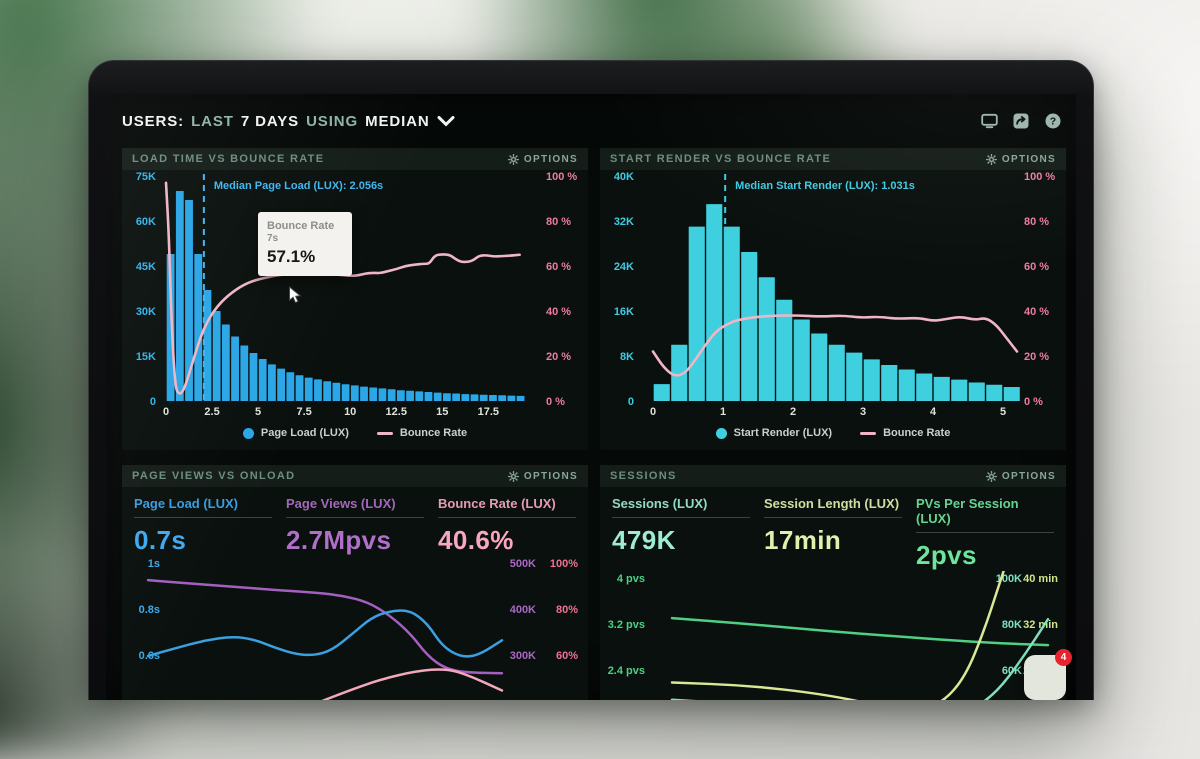 This screenshot has height=759, width=1200. Describe the element at coordinates (681, 533) in the screenshot. I see `metric-sessions: Sessions (LUX) 479K` at that location.